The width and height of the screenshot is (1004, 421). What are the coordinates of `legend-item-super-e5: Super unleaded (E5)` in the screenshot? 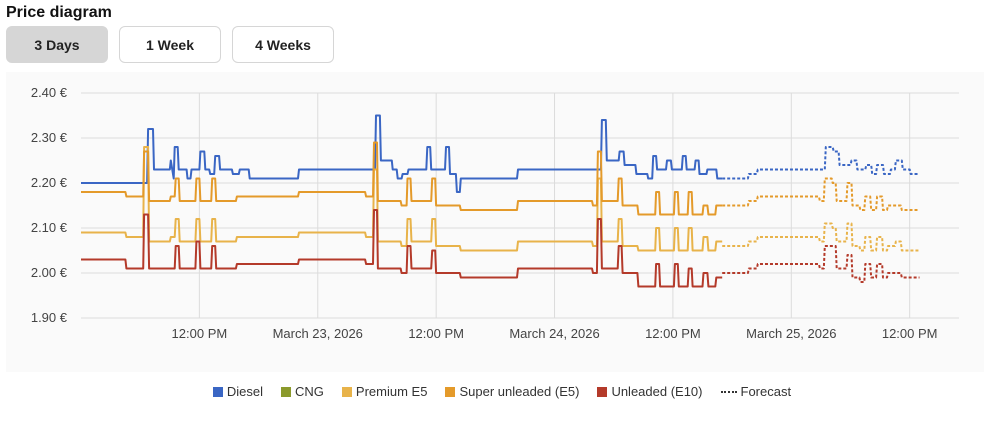 It's located at (512, 391).